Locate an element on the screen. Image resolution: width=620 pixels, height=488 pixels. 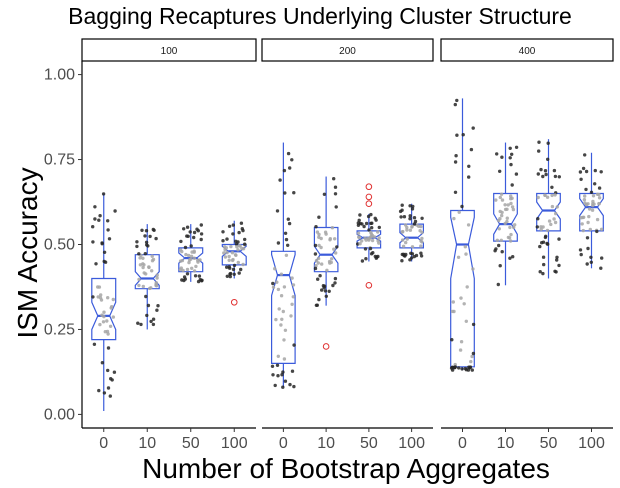
boxplot-200-0: 0 is located at coordinates (283, 297).